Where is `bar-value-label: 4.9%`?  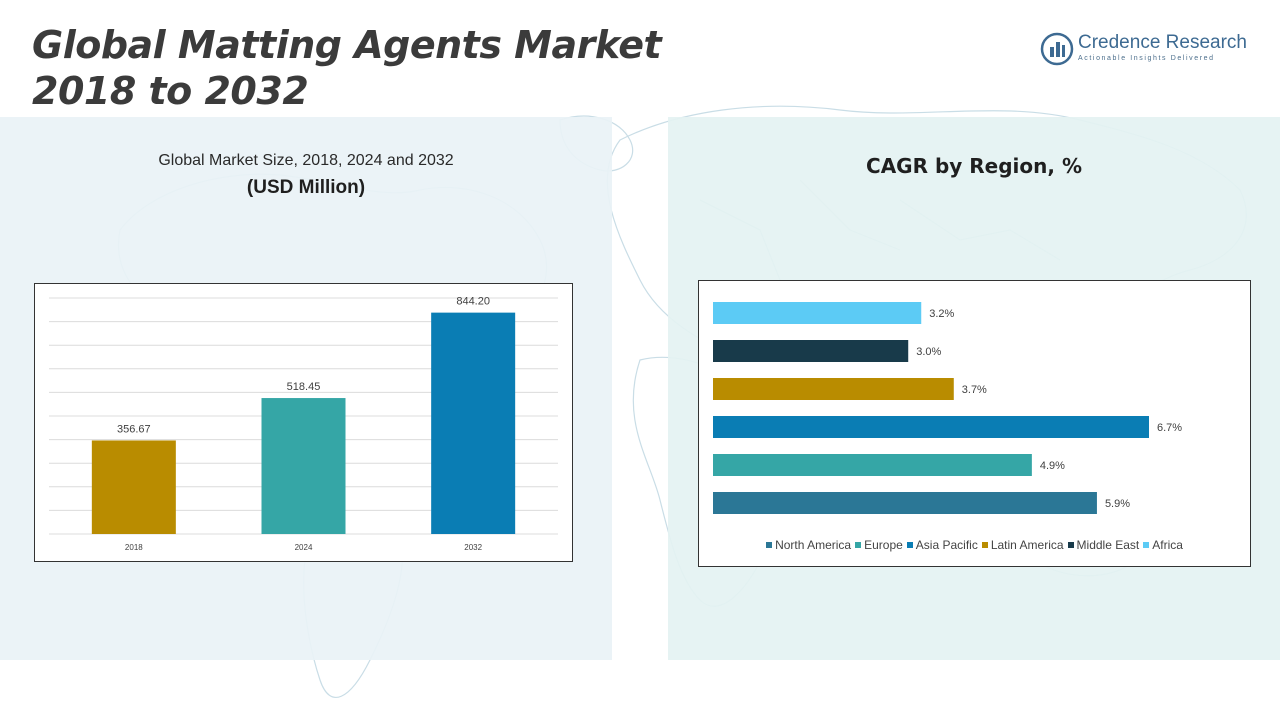
bar-value-label: 4.9% is located at coordinates (1052, 466).